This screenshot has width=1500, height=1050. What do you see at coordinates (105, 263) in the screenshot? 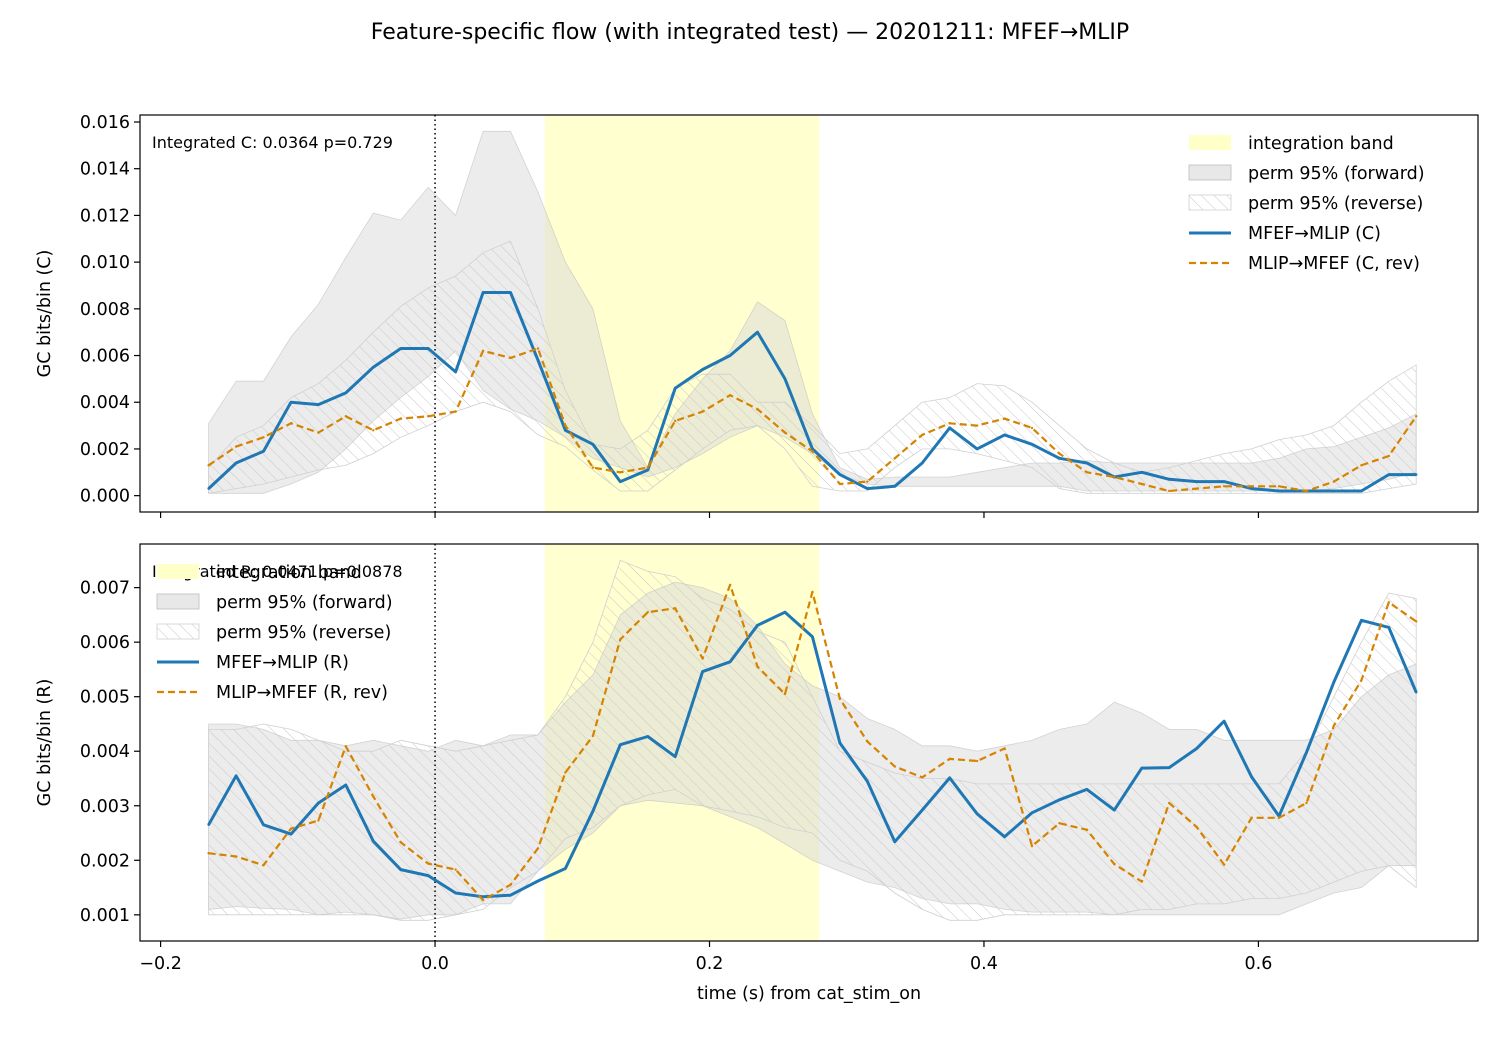
I see `y-tick-label: 0.010` at bounding box center [105, 263].